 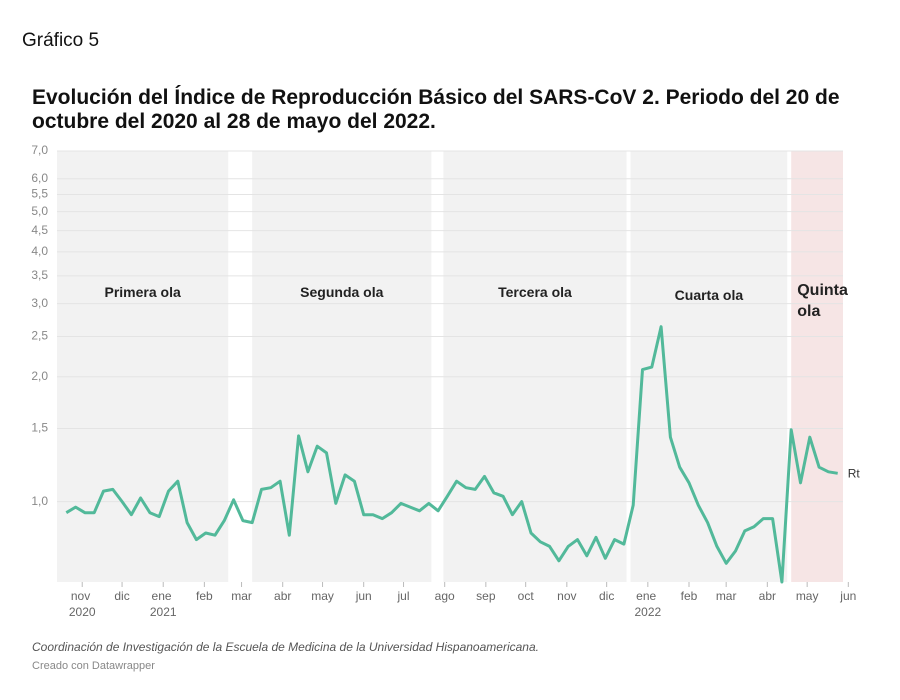 I want to click on x-tick-label-line: sep, so click(x=486, y=596).